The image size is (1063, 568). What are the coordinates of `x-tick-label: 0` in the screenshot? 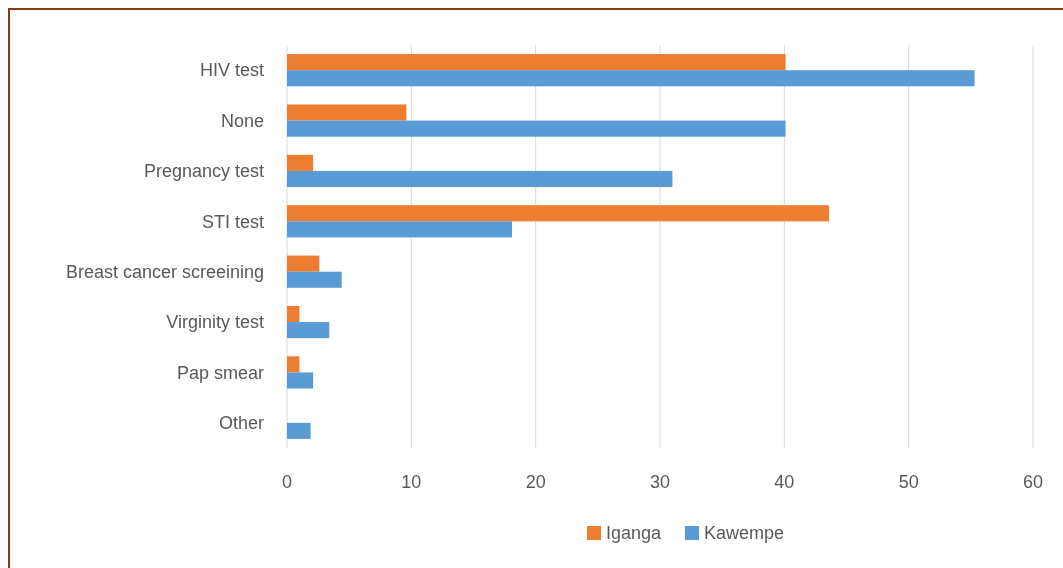 It's located at (287, 482).